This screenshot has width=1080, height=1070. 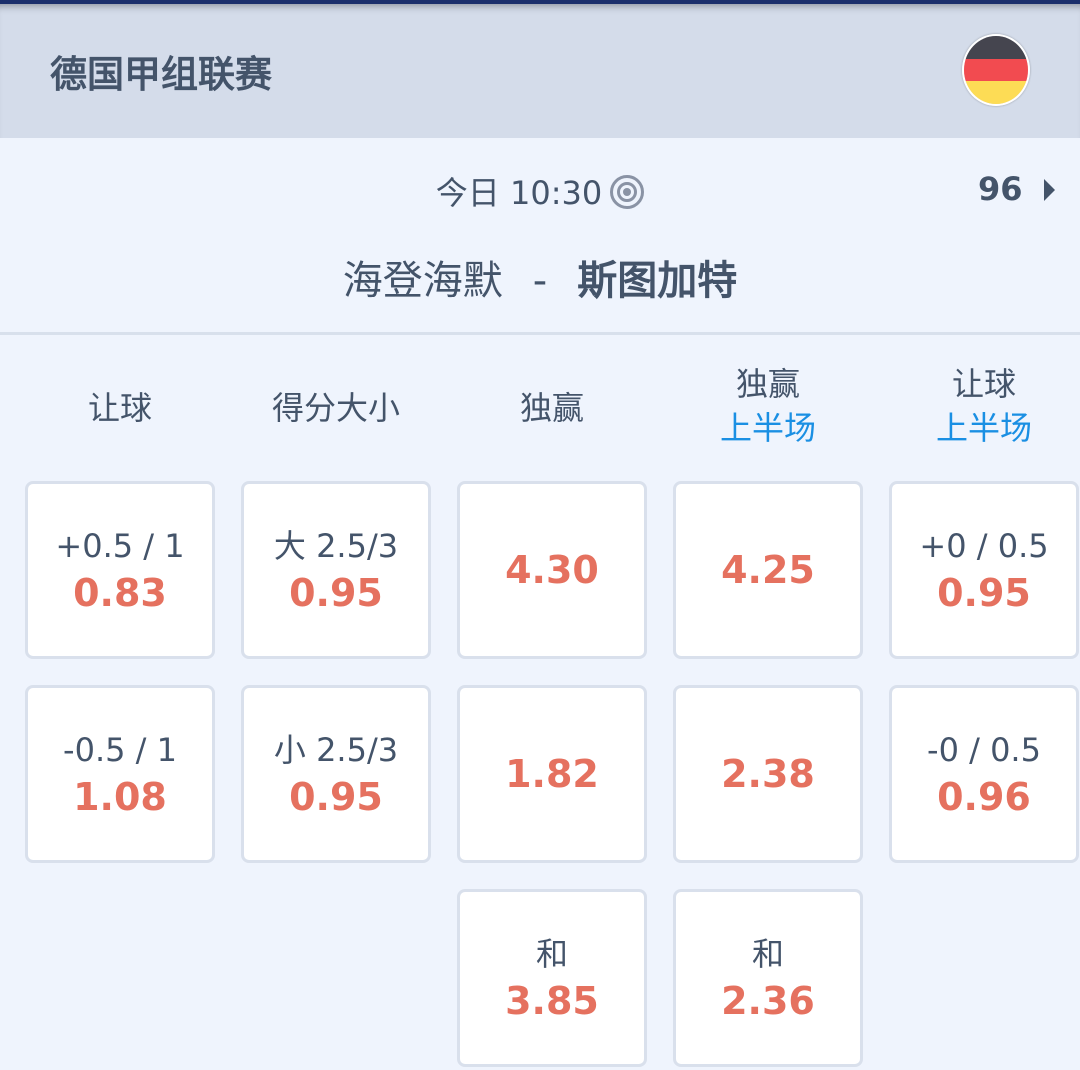 I want to click on column-header: 让球 上半场, so click(x=978, y=406).